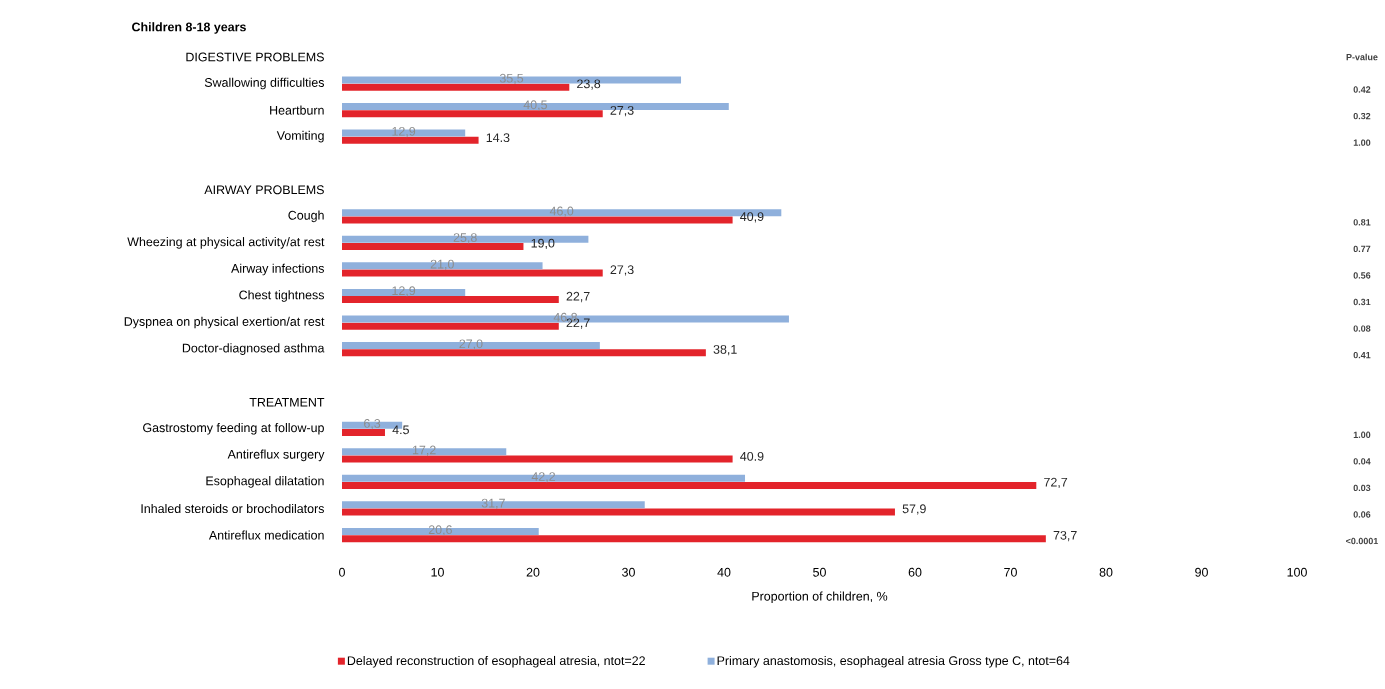 Image resolution: width=1385 pixels, height=689 pixels. I want to click on legend-label: Primary anastomosis, esophageal atresia Gross type C, ntot=64, so click(893, 661).